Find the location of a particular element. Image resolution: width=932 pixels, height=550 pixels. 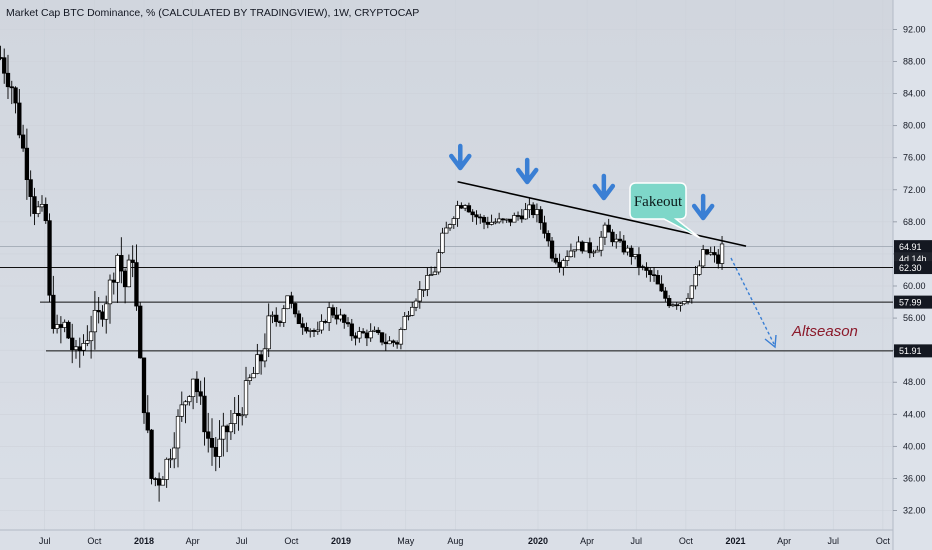

altseason-label: Altseason is located at coordinates (824, 331).